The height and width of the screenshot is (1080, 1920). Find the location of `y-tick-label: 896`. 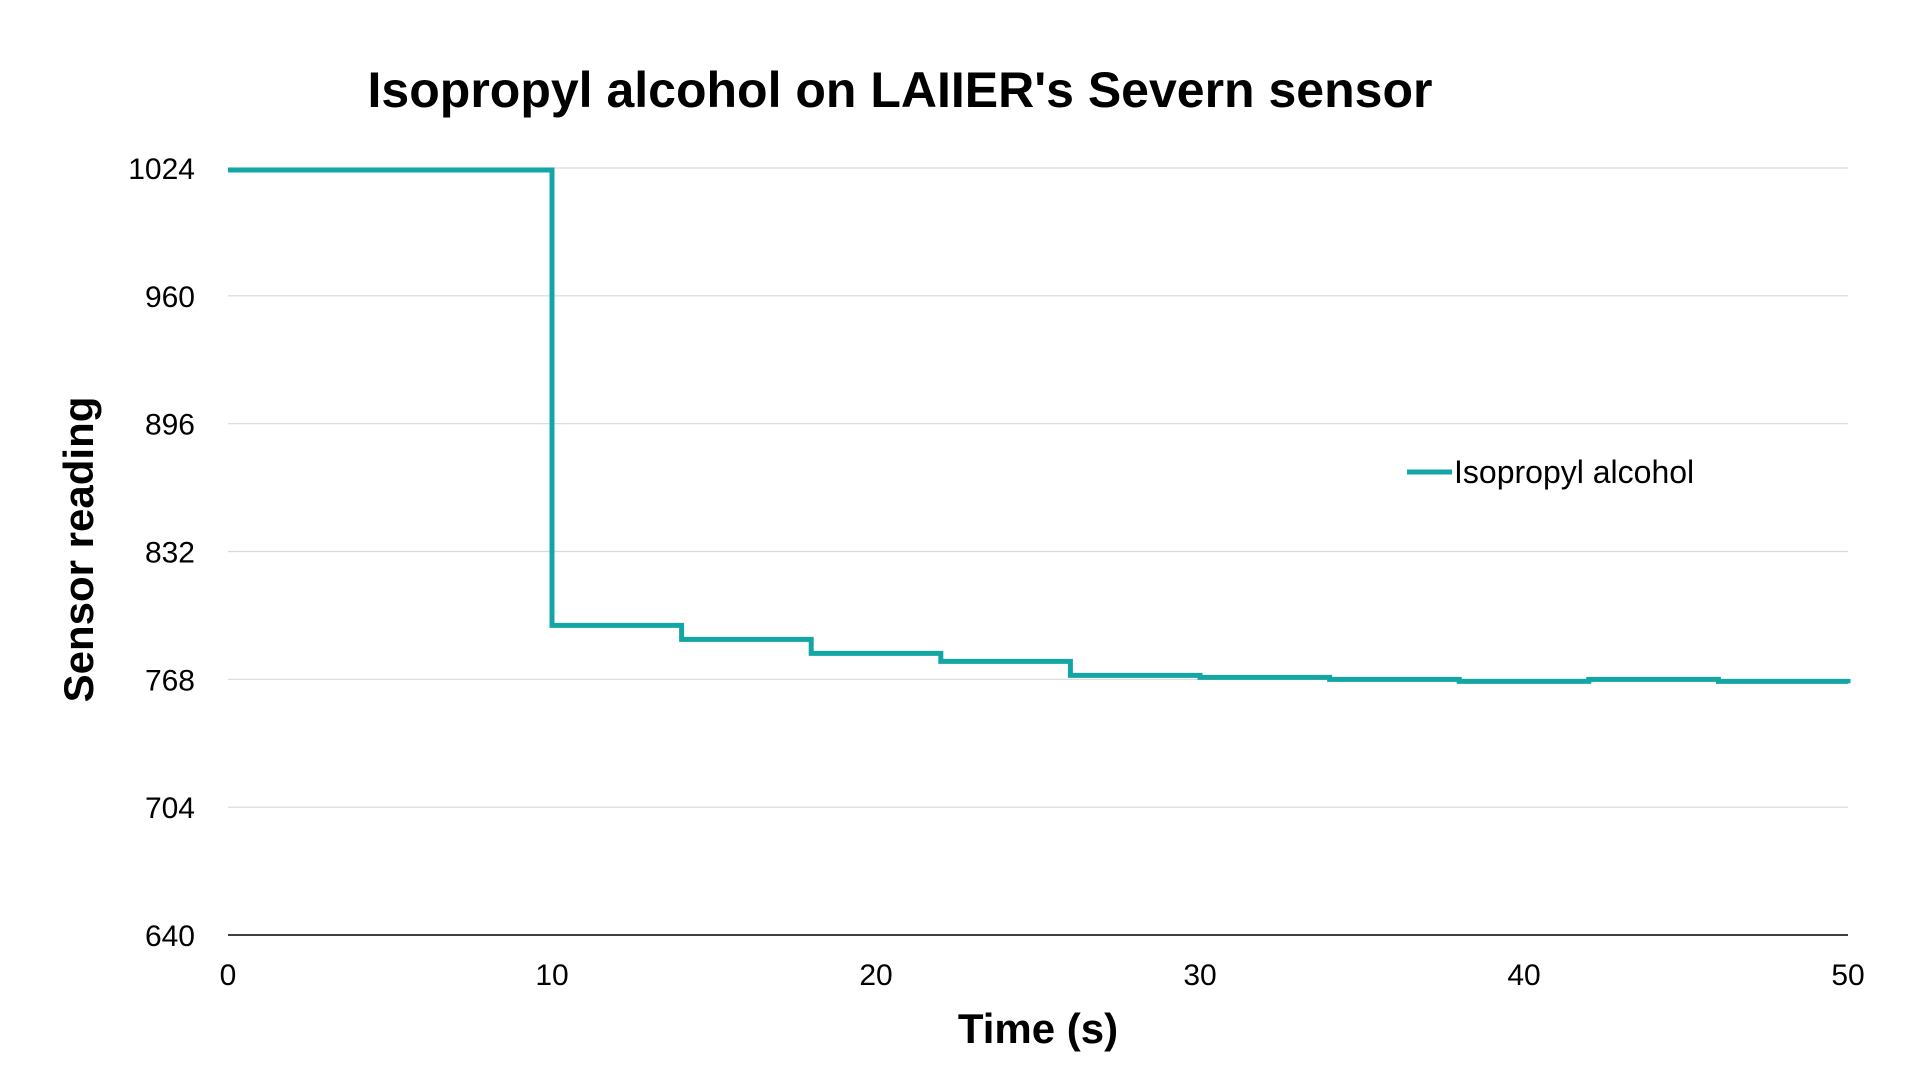

y-tick-label: 896 is located at coordinates (170, 425).